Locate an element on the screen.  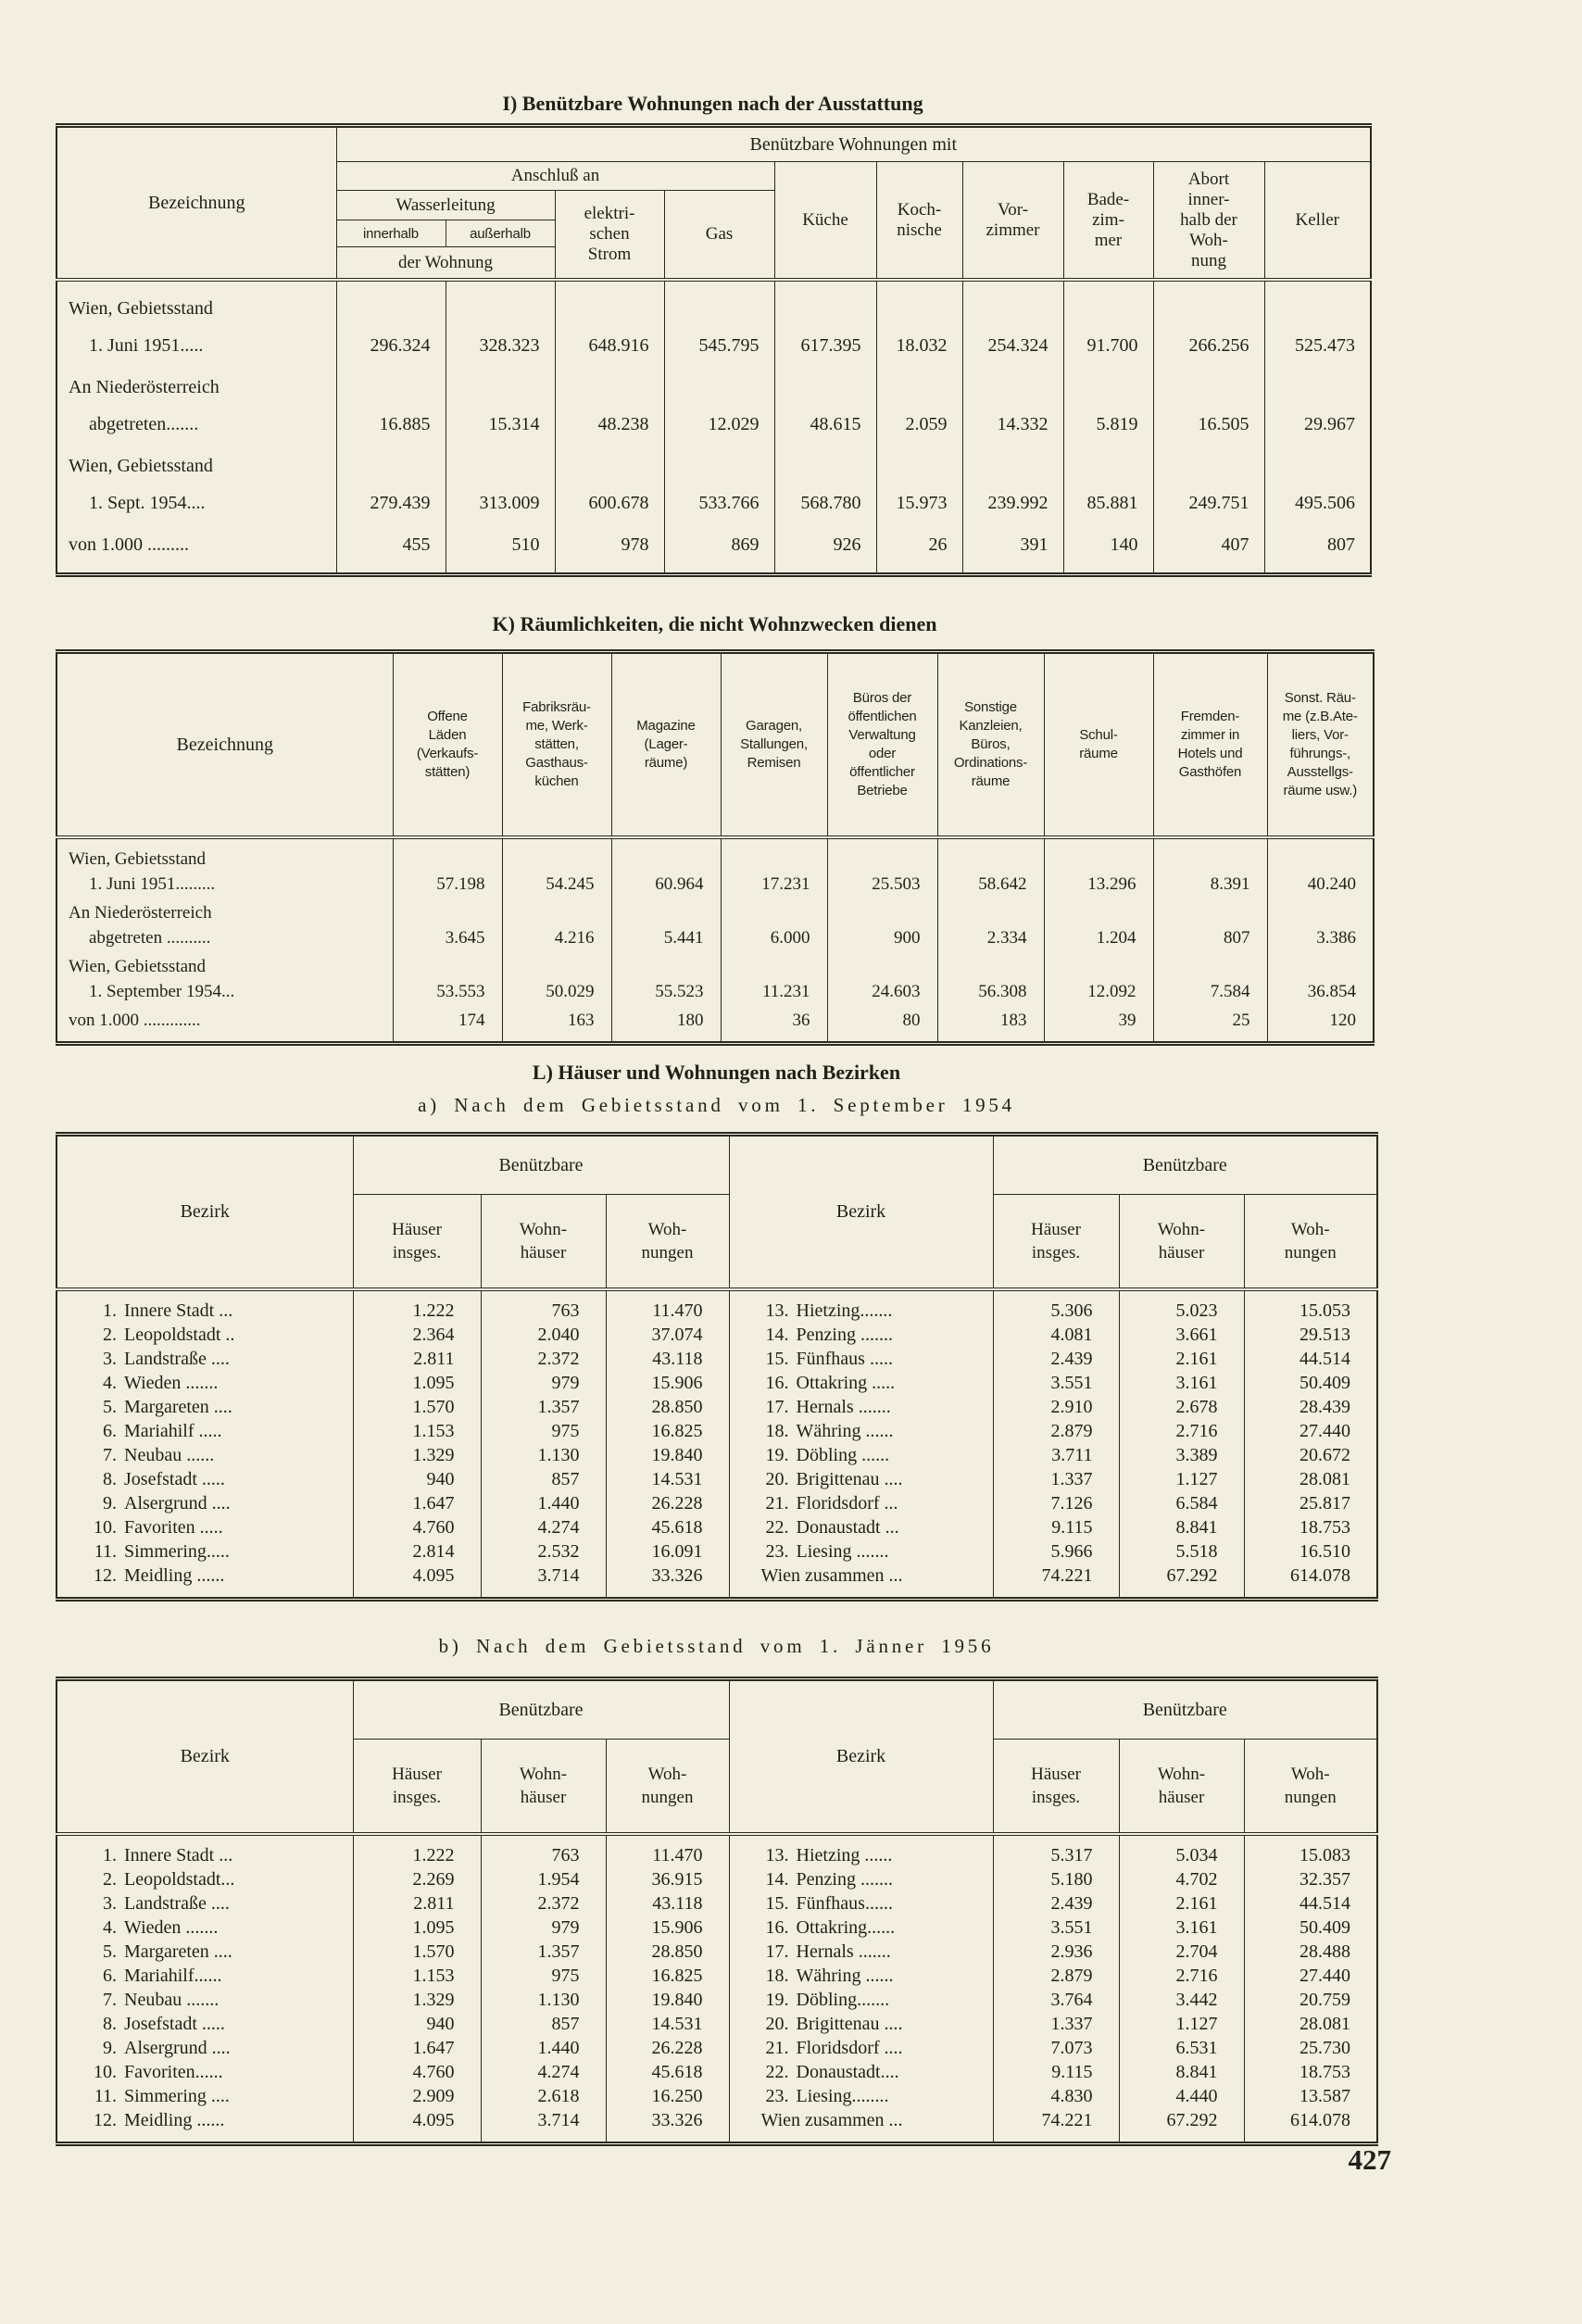
value-cell: 19.840 is located at coordinates (667, 2000).